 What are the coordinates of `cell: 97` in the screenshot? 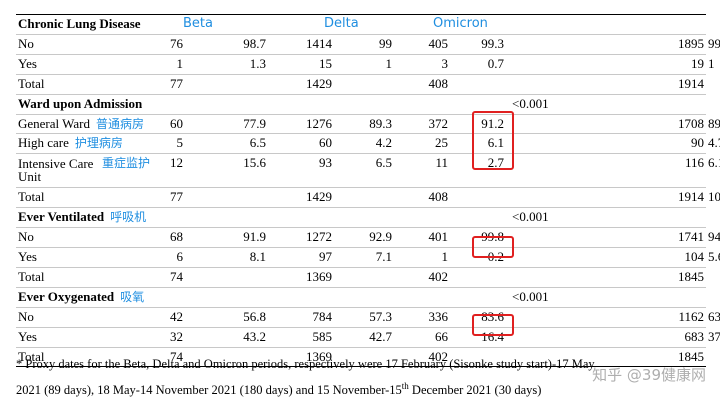 It's located at (301, 257).